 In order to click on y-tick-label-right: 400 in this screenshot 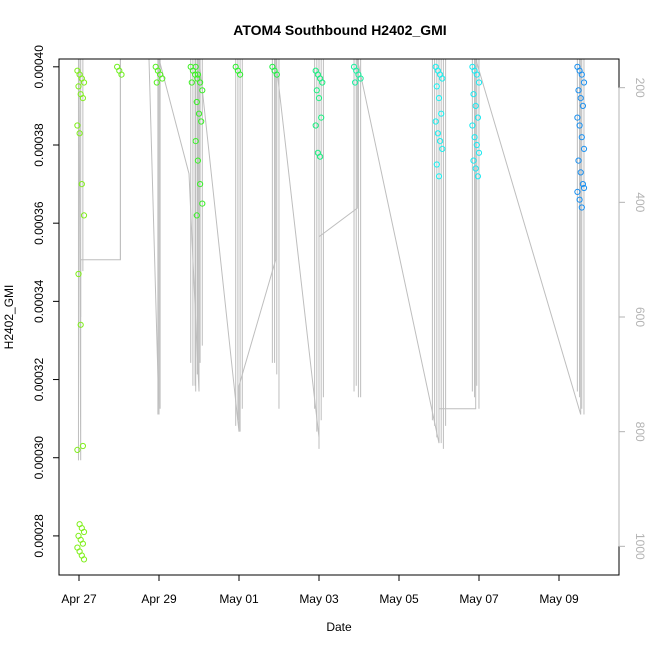, I will do `click(640, 202)`.